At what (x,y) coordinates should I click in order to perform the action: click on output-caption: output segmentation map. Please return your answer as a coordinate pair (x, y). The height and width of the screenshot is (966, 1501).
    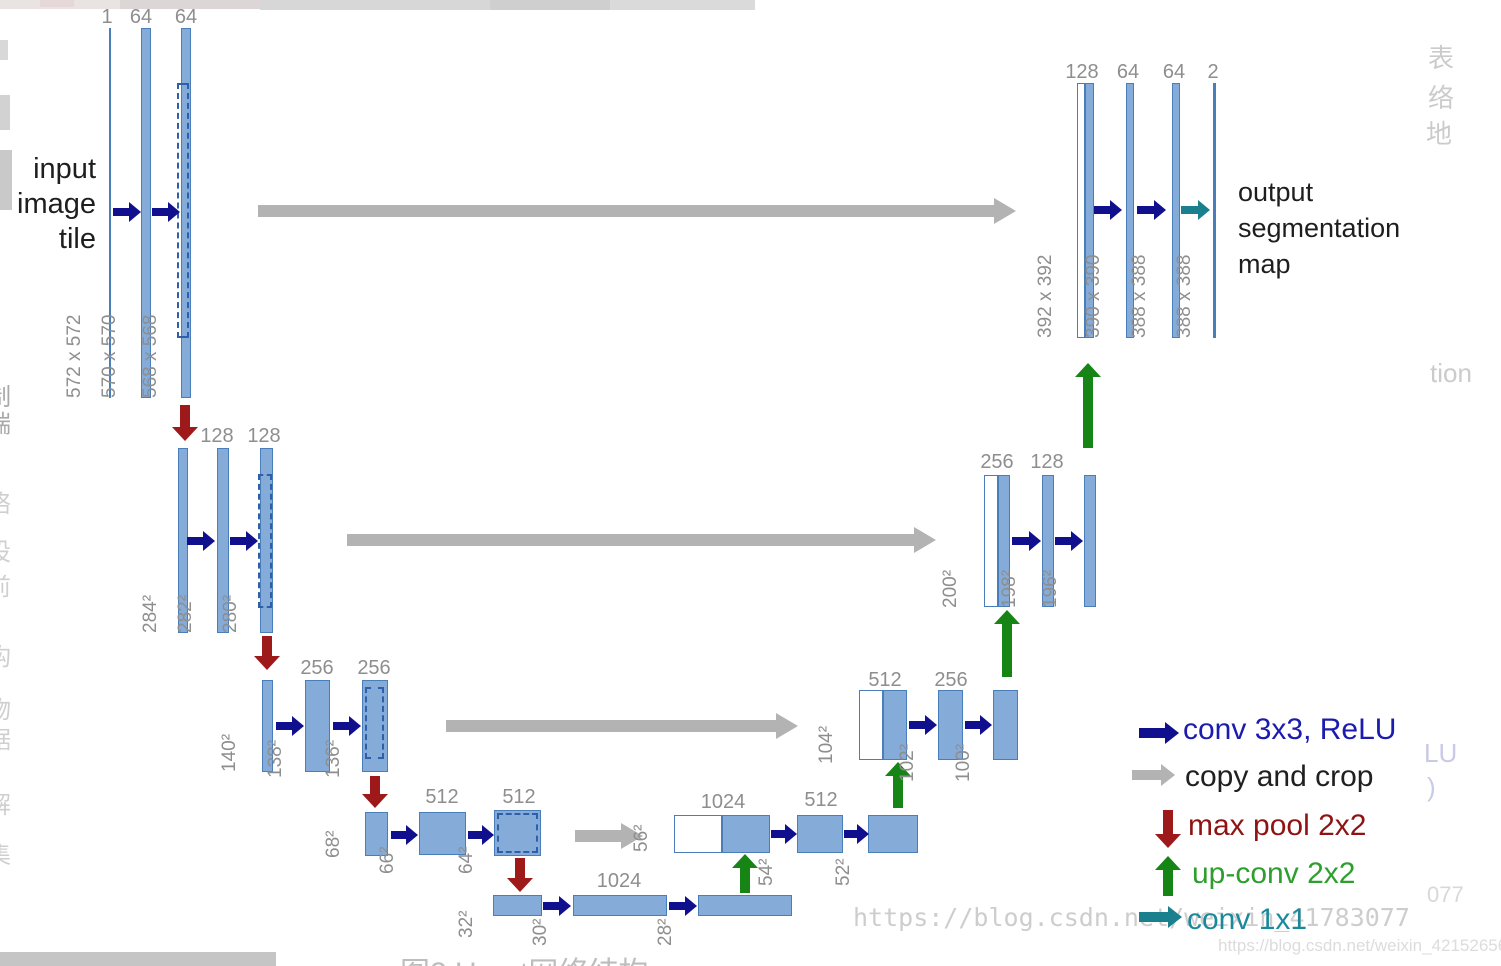
    Looking at the image, I should click on (1319, 228).